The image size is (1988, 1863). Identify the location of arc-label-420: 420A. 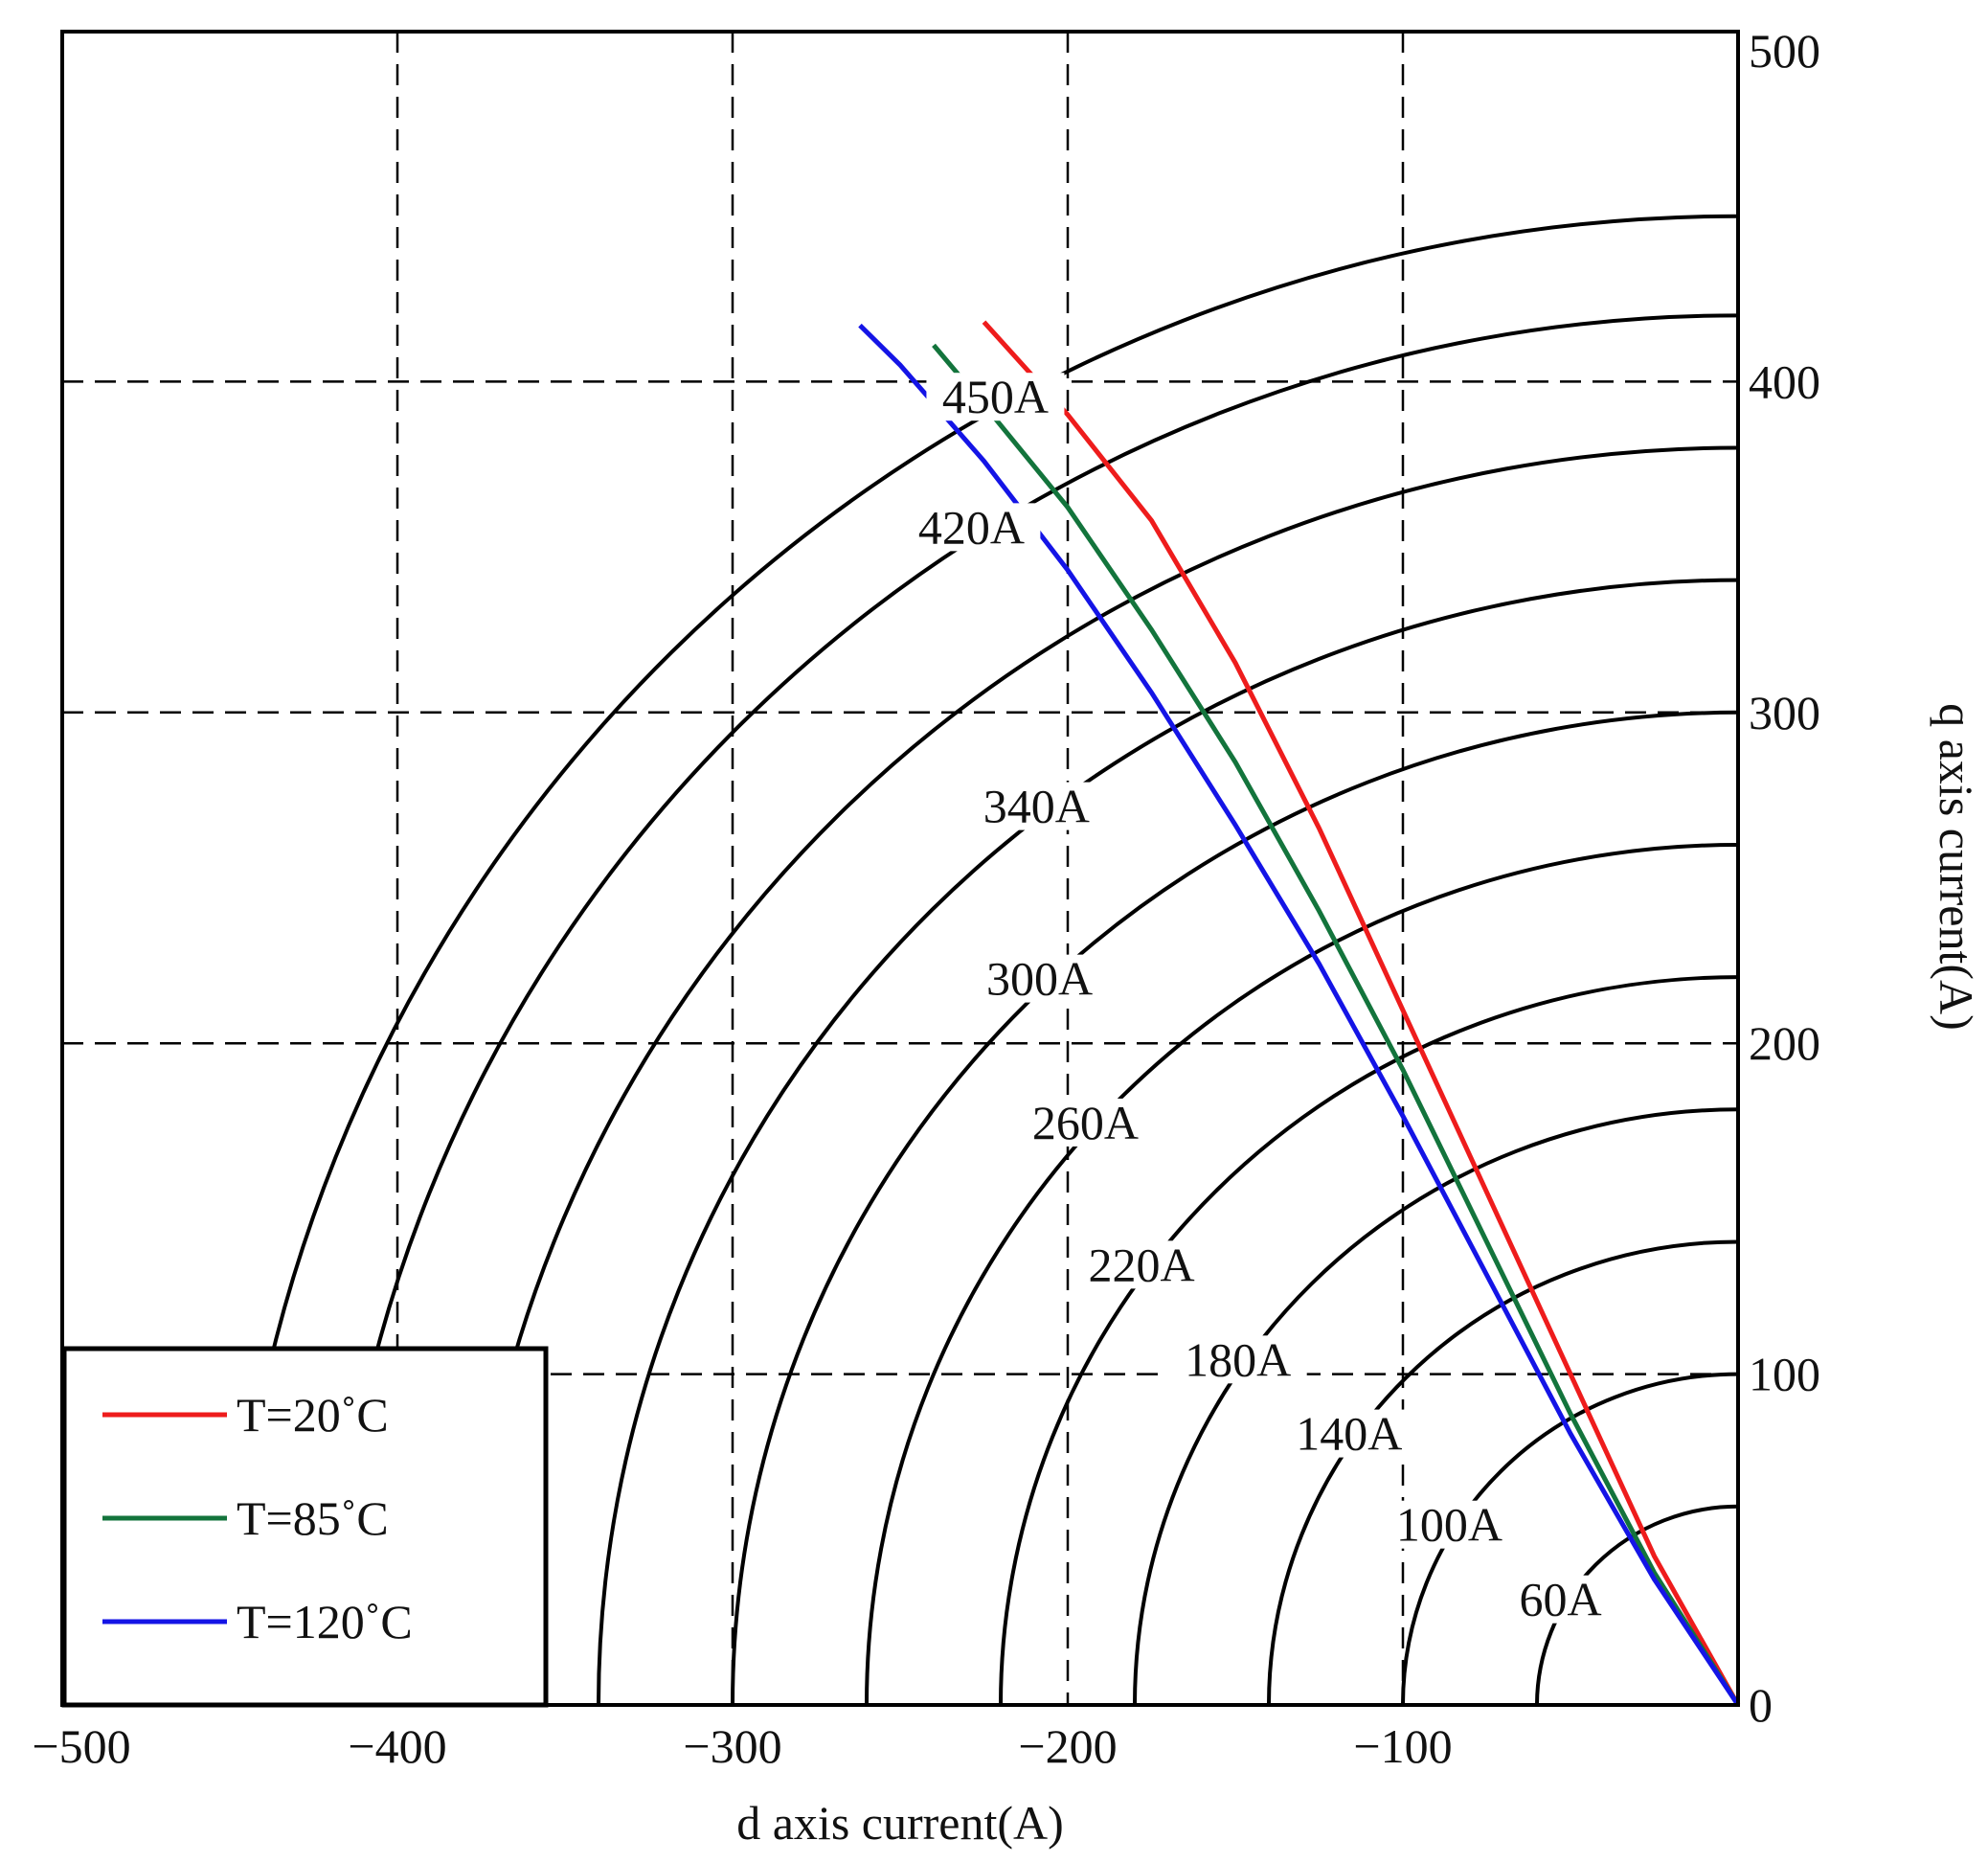
(971, 527).